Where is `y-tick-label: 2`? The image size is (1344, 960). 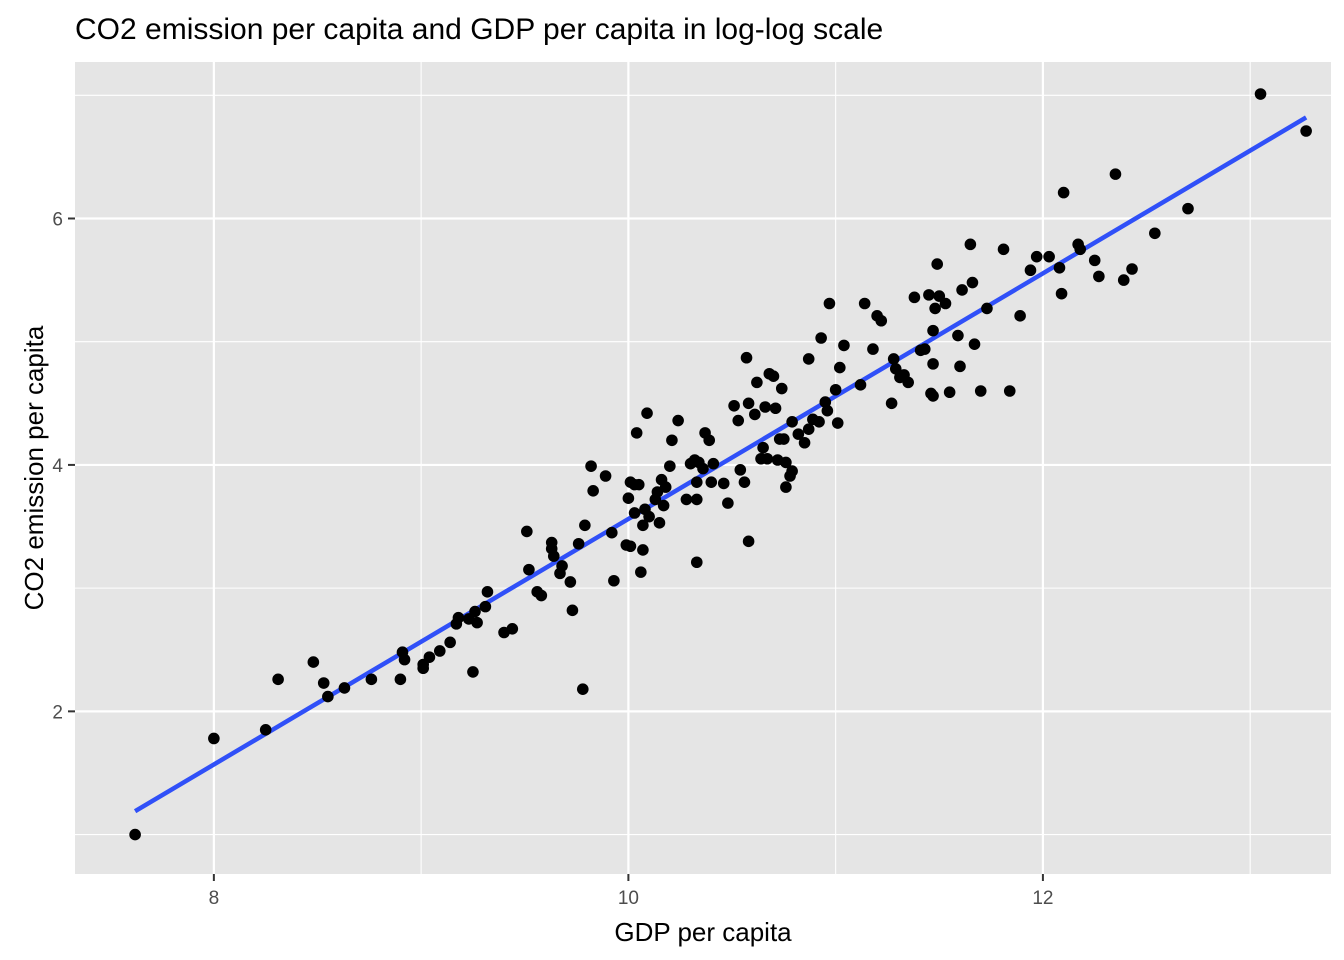 y-tick-label: 2 is located at coordinates (57, 712).